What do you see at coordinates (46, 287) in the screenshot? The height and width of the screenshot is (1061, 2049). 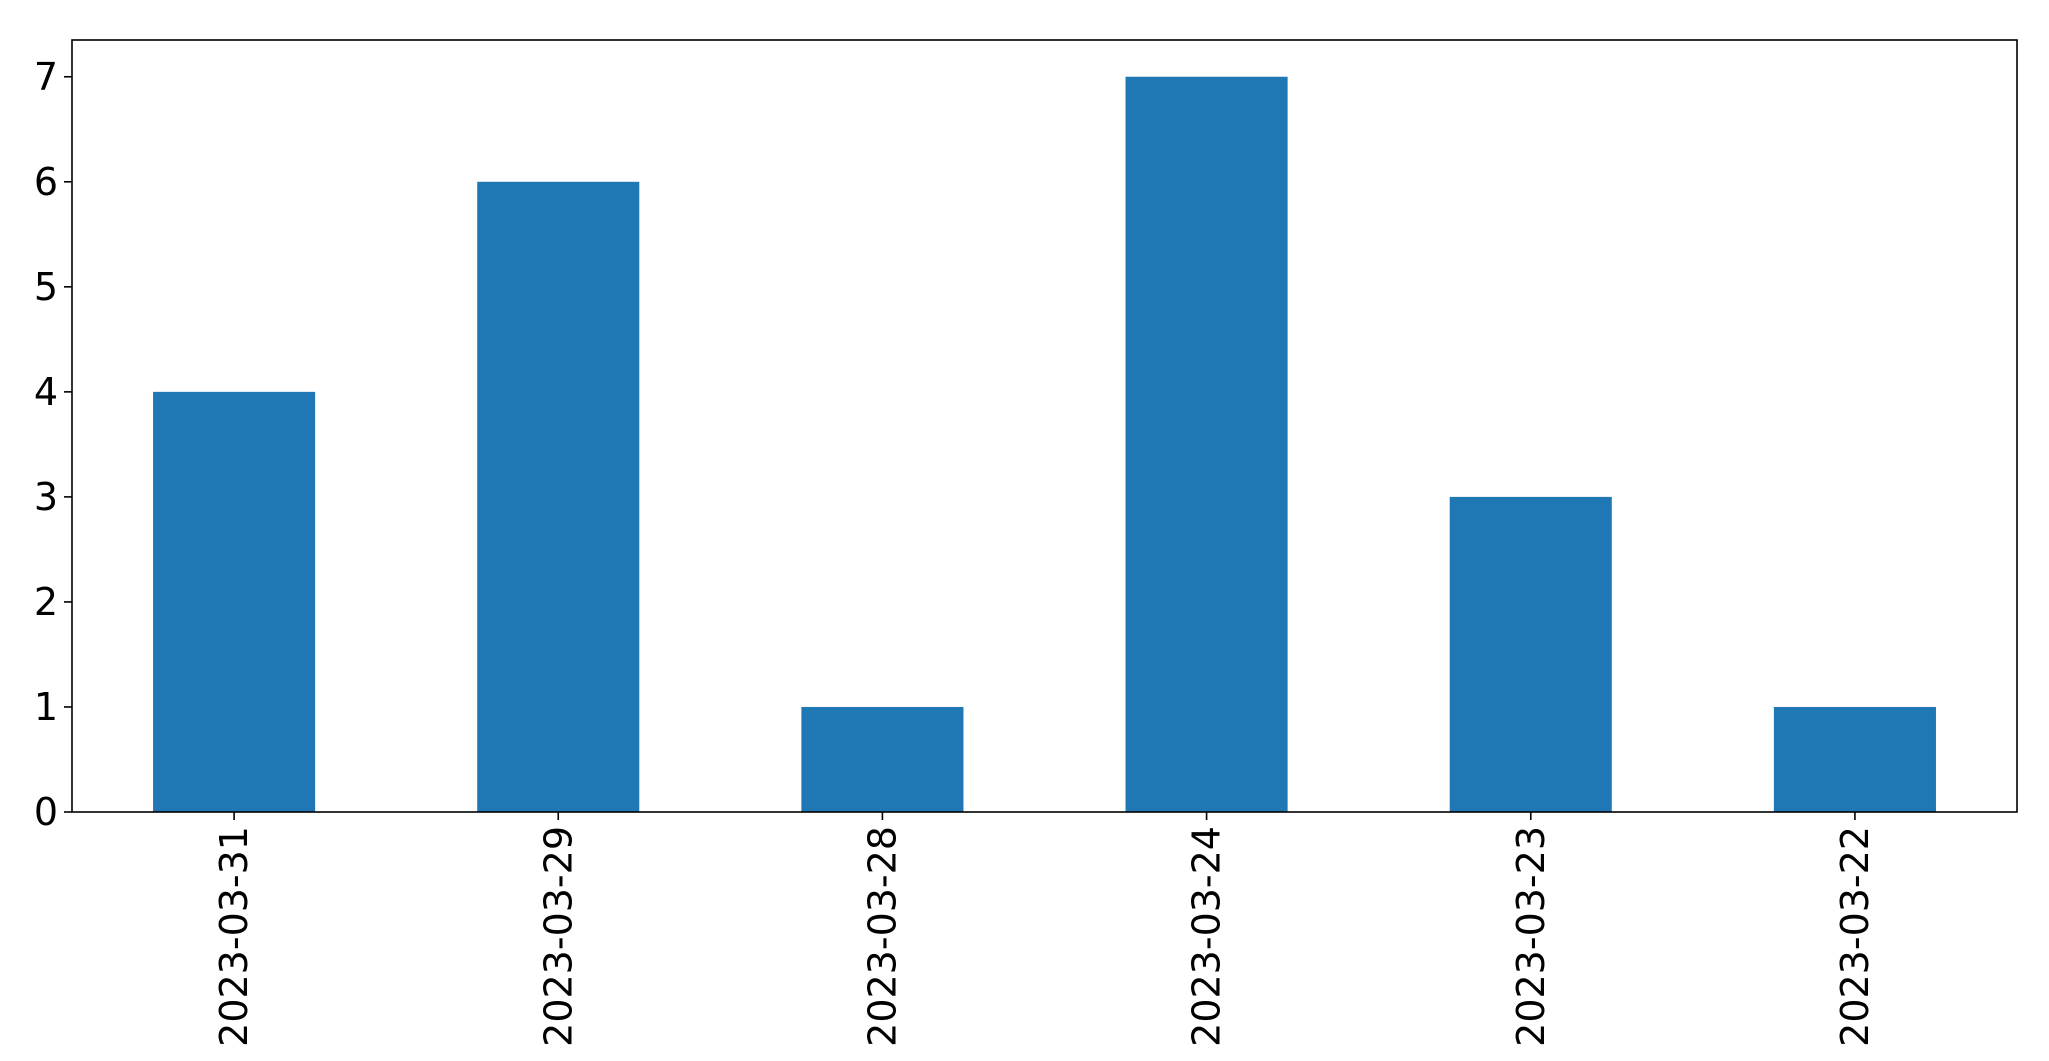 I see `y-tick-label: 5` at bounding box center [46, 287].